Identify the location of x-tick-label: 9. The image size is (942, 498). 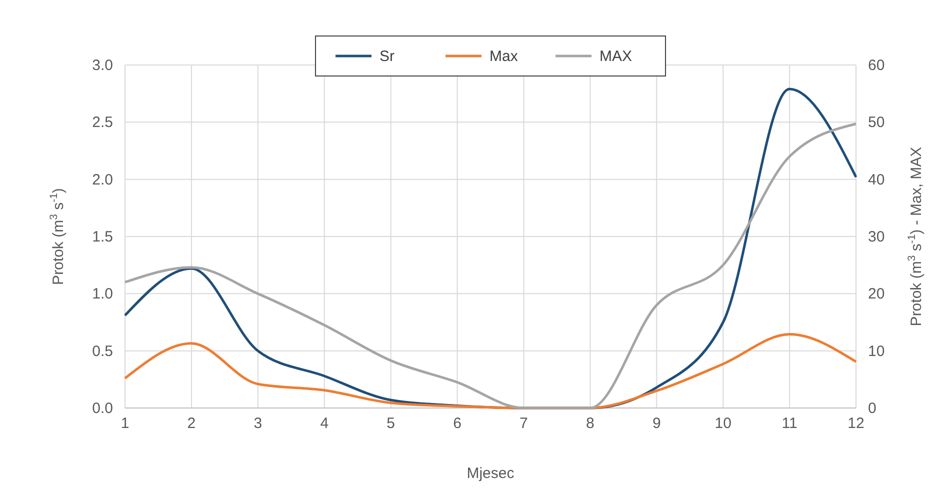
(656, 423).